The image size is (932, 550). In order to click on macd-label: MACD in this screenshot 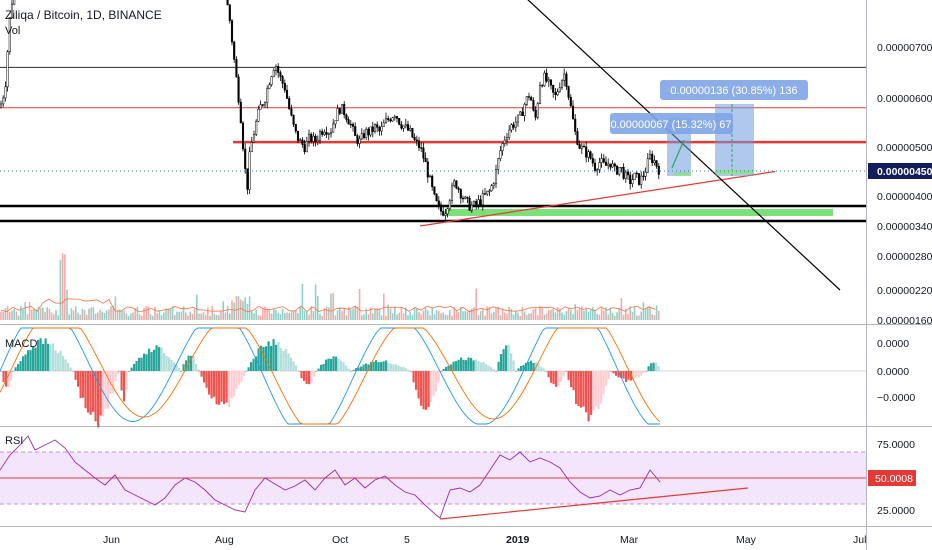, I will do `click(21, 344)`.